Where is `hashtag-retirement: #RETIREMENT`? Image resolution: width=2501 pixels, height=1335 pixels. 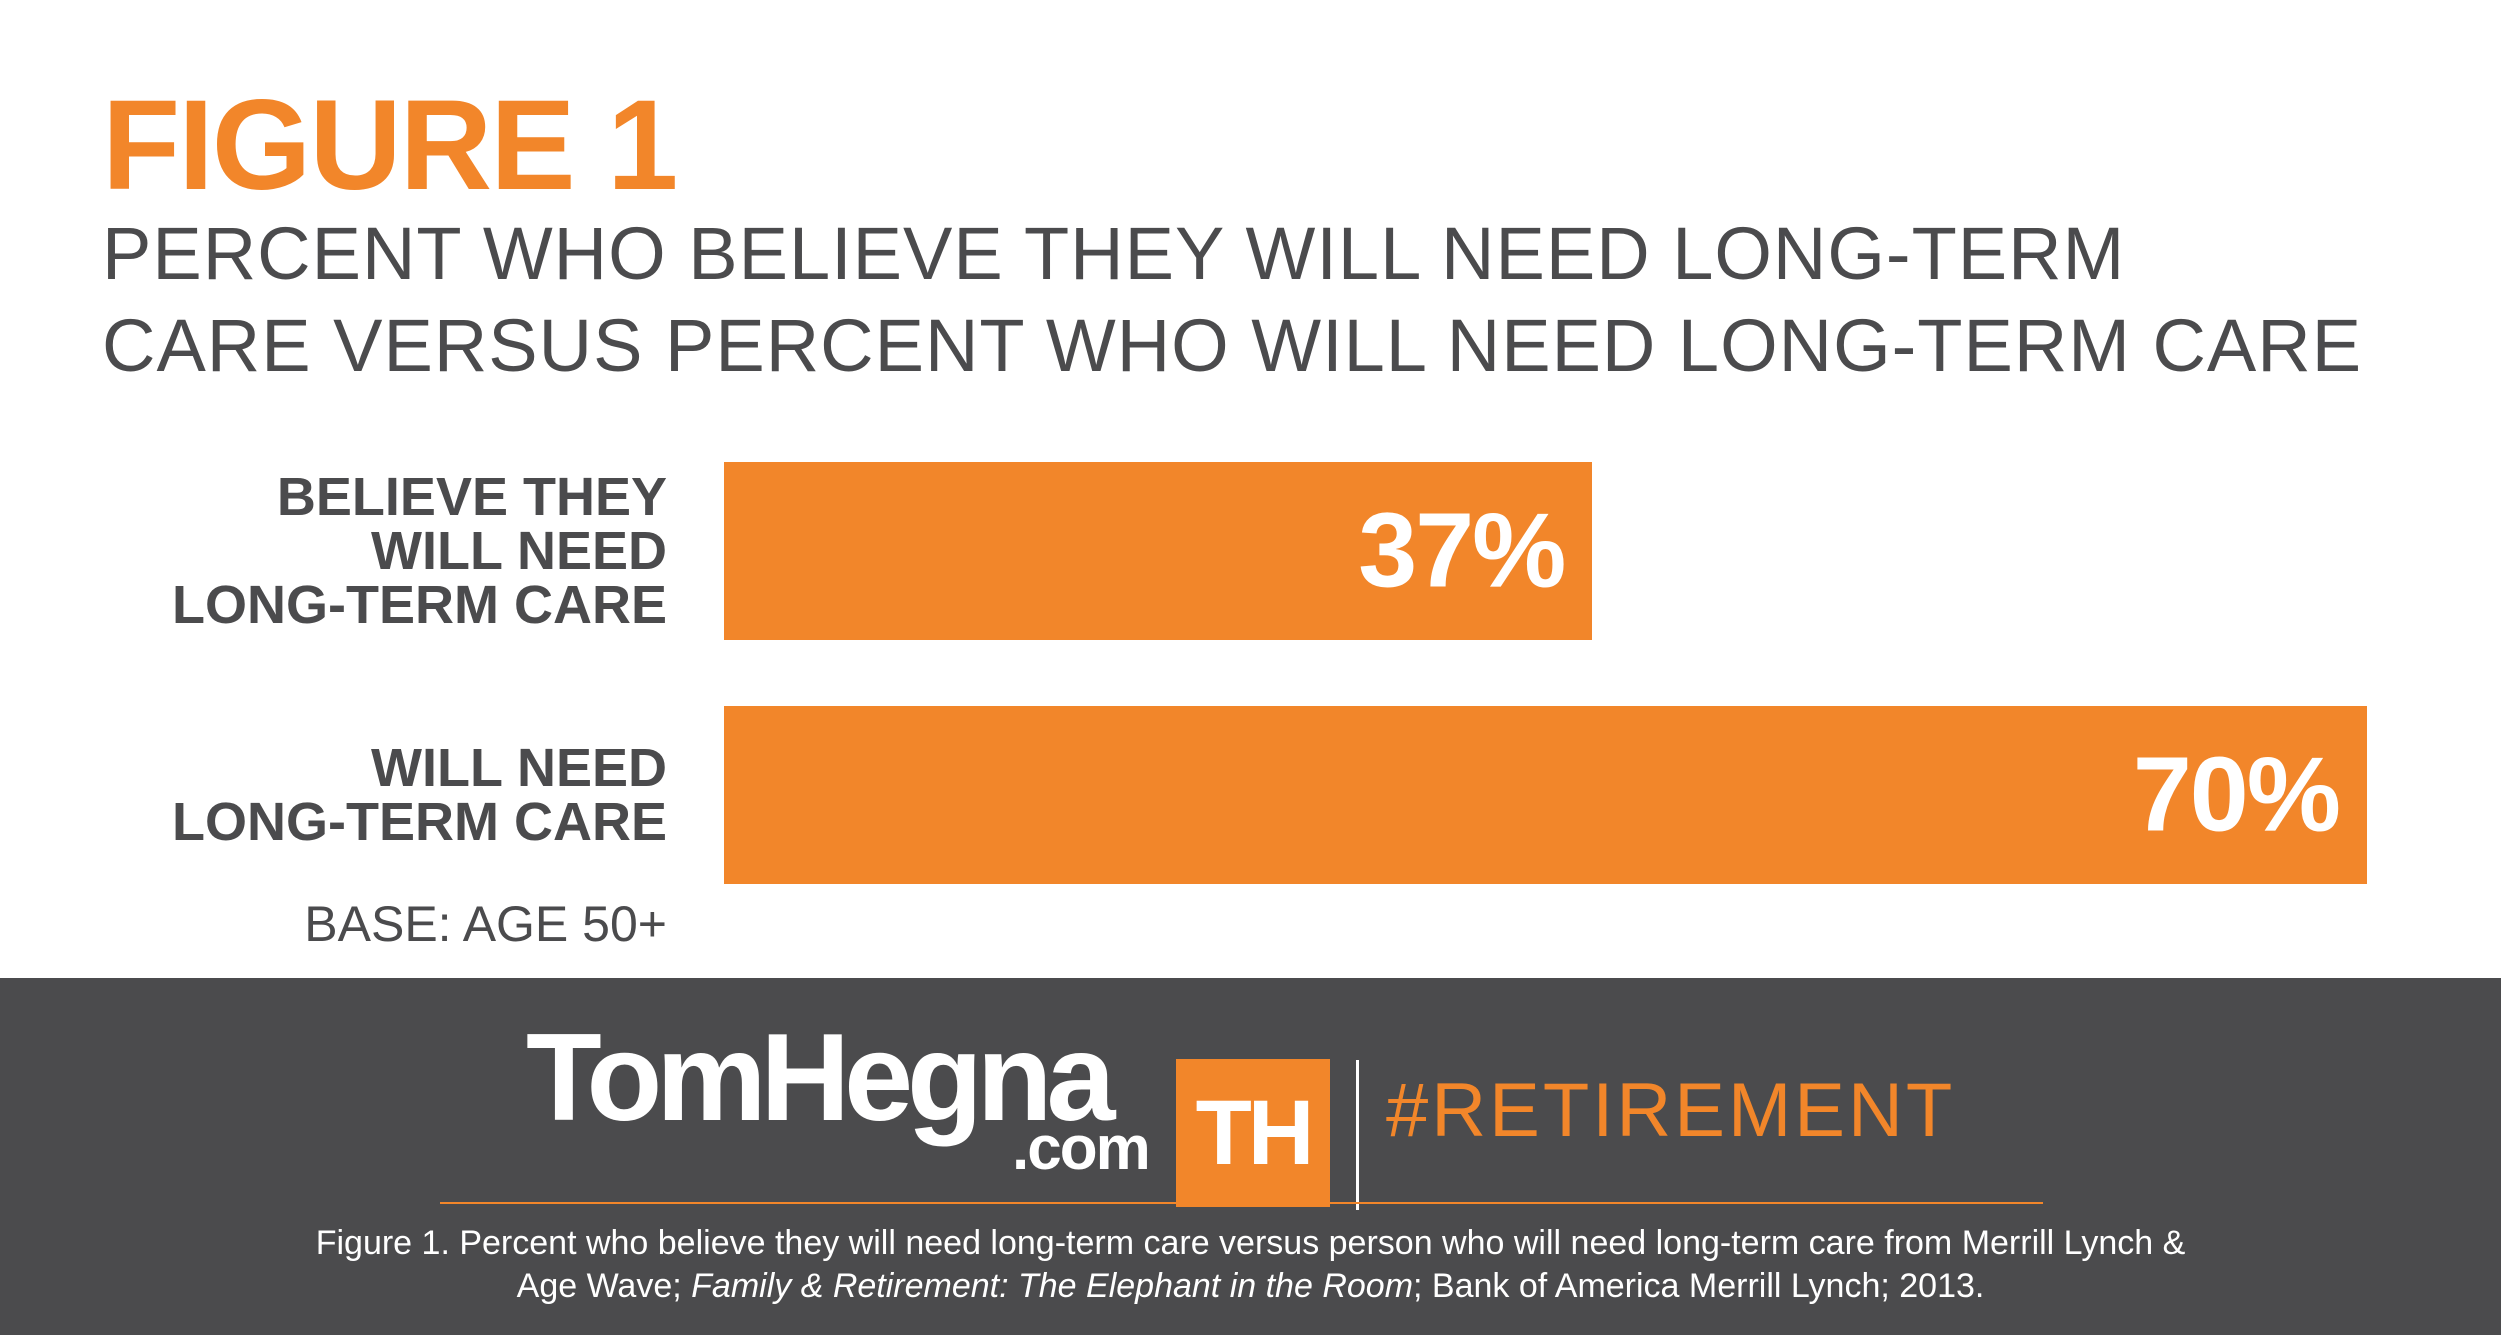 hashtag-retirement: #RETIREMENT is located at coordinates (1671, 1110).